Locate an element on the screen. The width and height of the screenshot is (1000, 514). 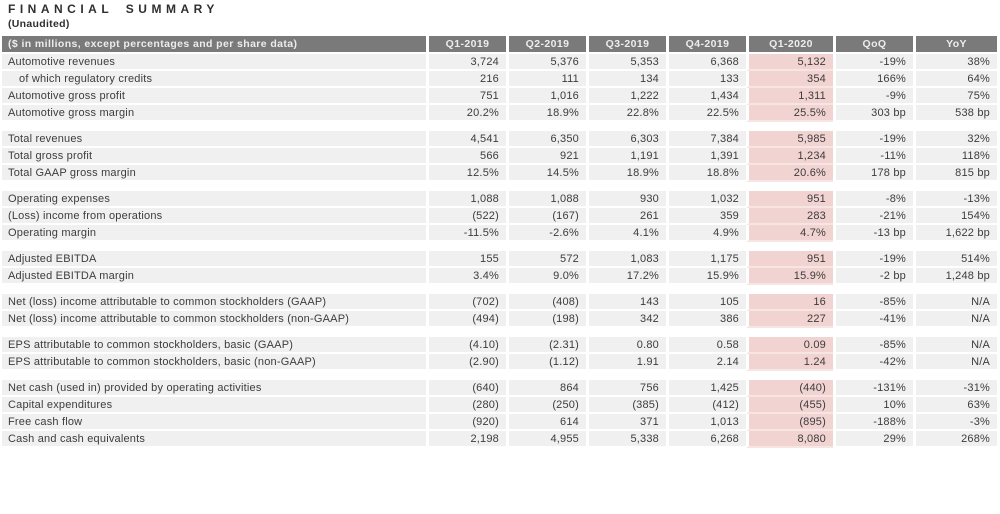
cell-q1-2020: 25.5% is located at coordinates (789, 113).